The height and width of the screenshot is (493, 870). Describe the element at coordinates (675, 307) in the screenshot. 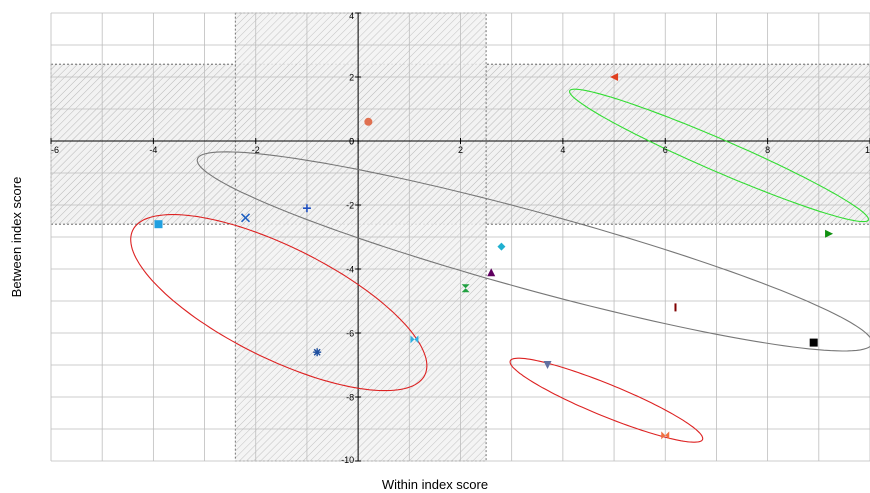

I see `data-point-vline` at that location.